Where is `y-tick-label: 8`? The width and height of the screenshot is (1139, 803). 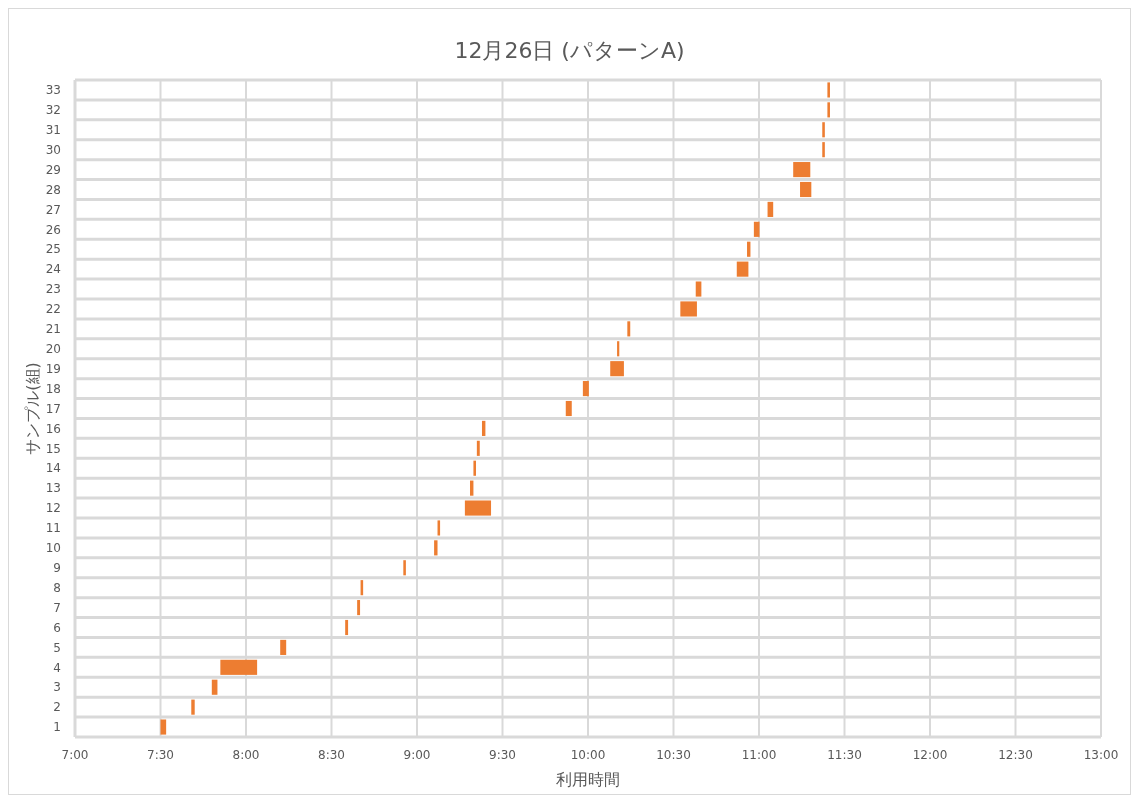 y-tick-label: 8 is located at coordinates (57, 587).